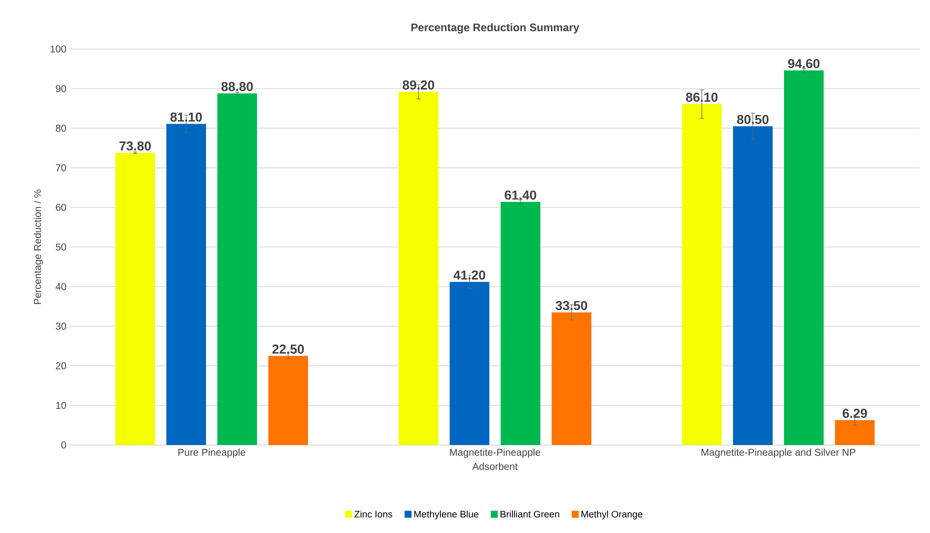  What do you see at coordinates (61, 168) in the screenshot?
I see `y-tick-label: 70` at bounding box center [61, 168].